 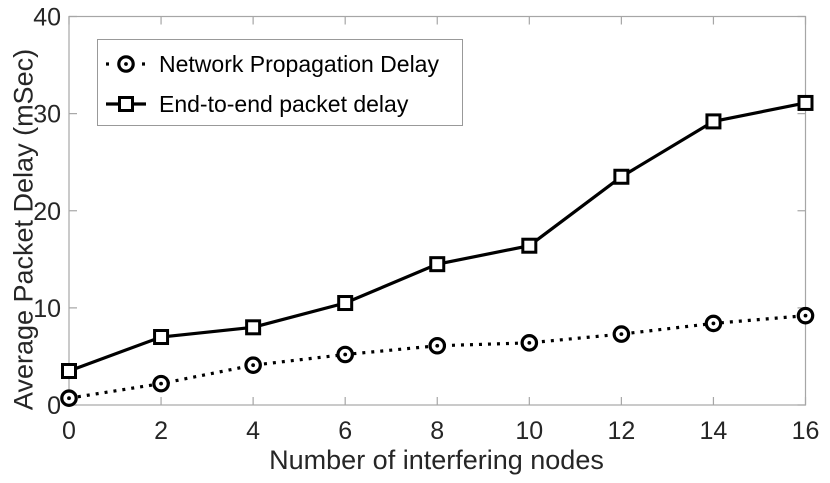 I want to click on x-axis-title: Number of interfering nodes, so click(x=436, y=460).